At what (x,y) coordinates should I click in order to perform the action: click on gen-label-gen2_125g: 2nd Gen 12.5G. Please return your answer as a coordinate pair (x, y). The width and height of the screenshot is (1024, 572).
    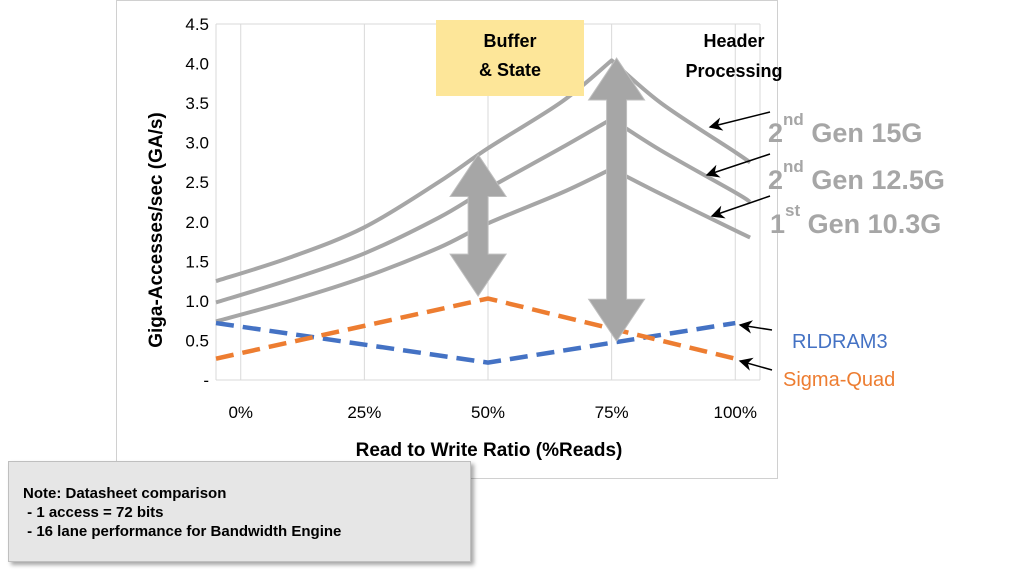
    Looking at the image, I should click on (856, 176).